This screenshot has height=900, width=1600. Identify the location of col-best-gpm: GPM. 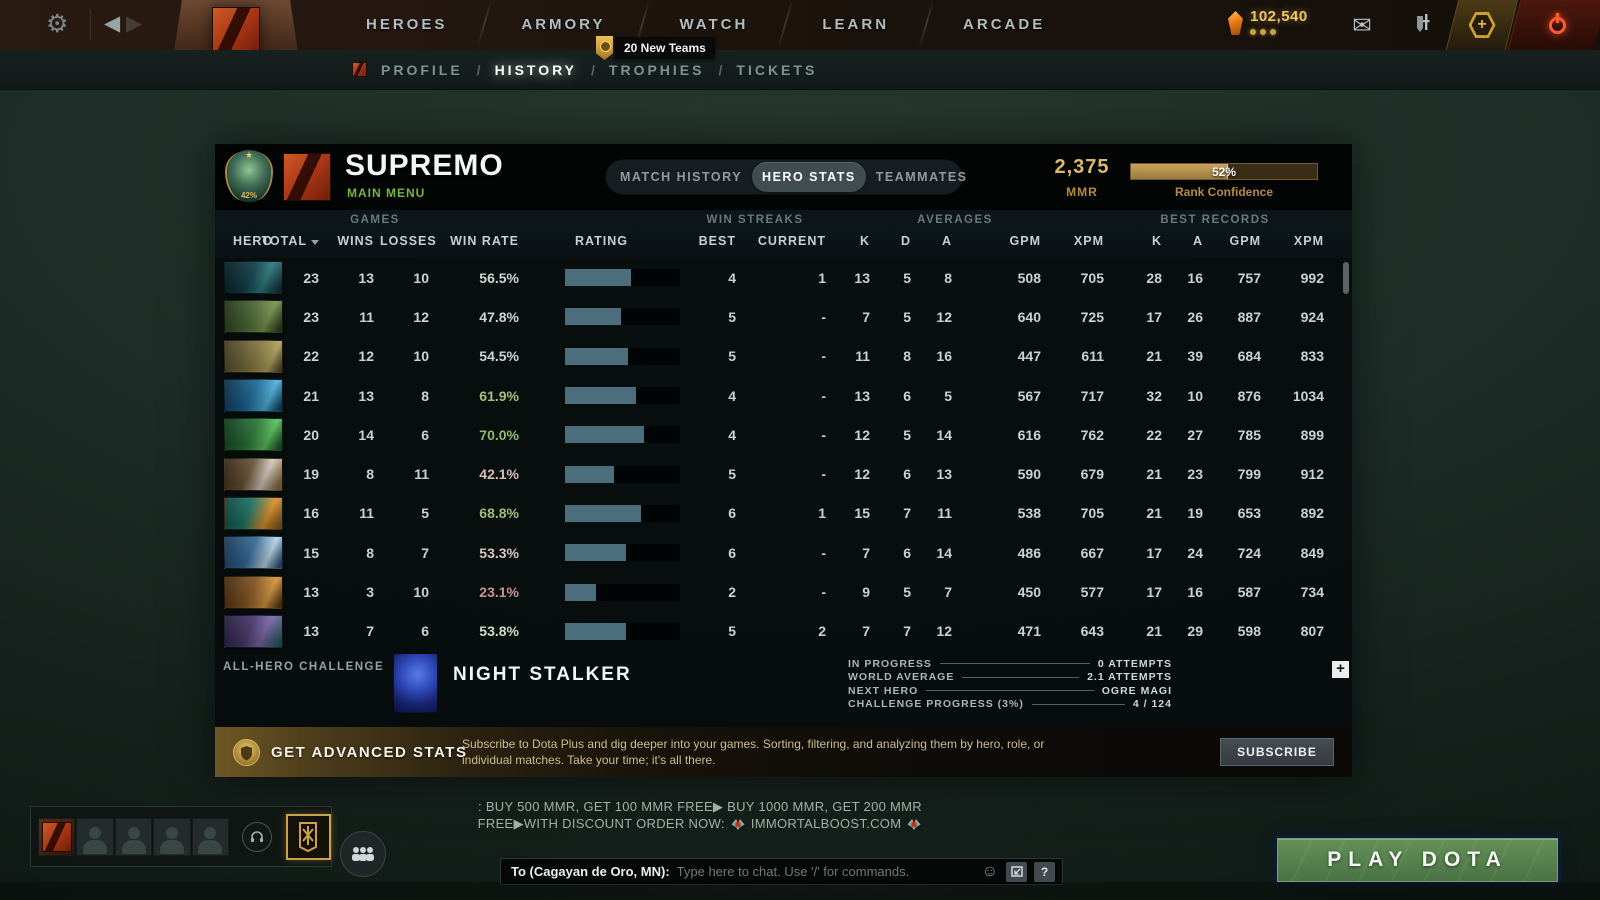
(1245, 241).